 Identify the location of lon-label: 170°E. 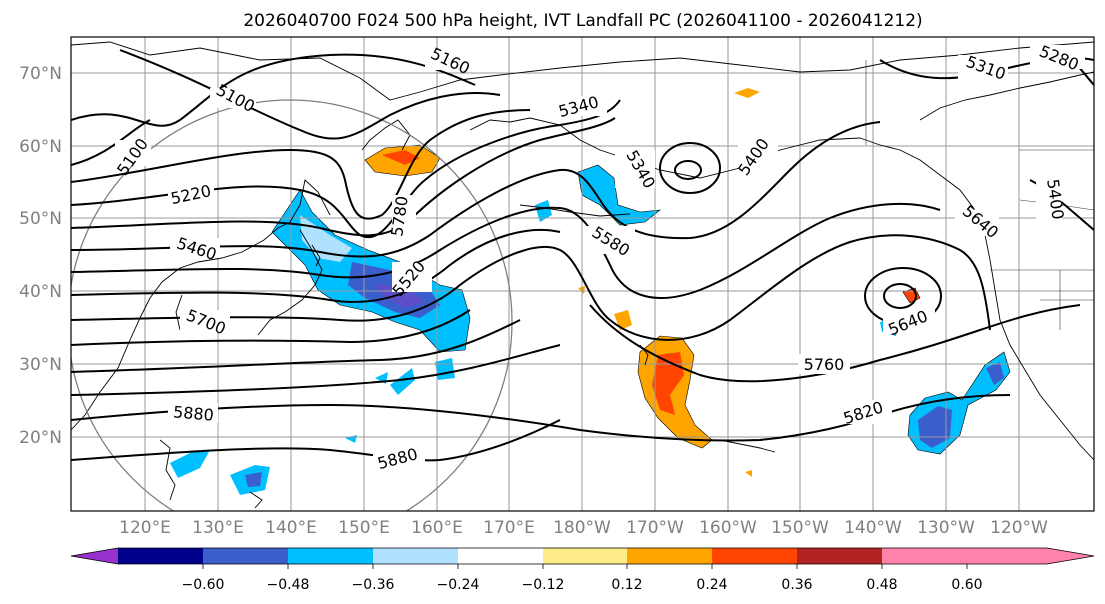
(509, 528).